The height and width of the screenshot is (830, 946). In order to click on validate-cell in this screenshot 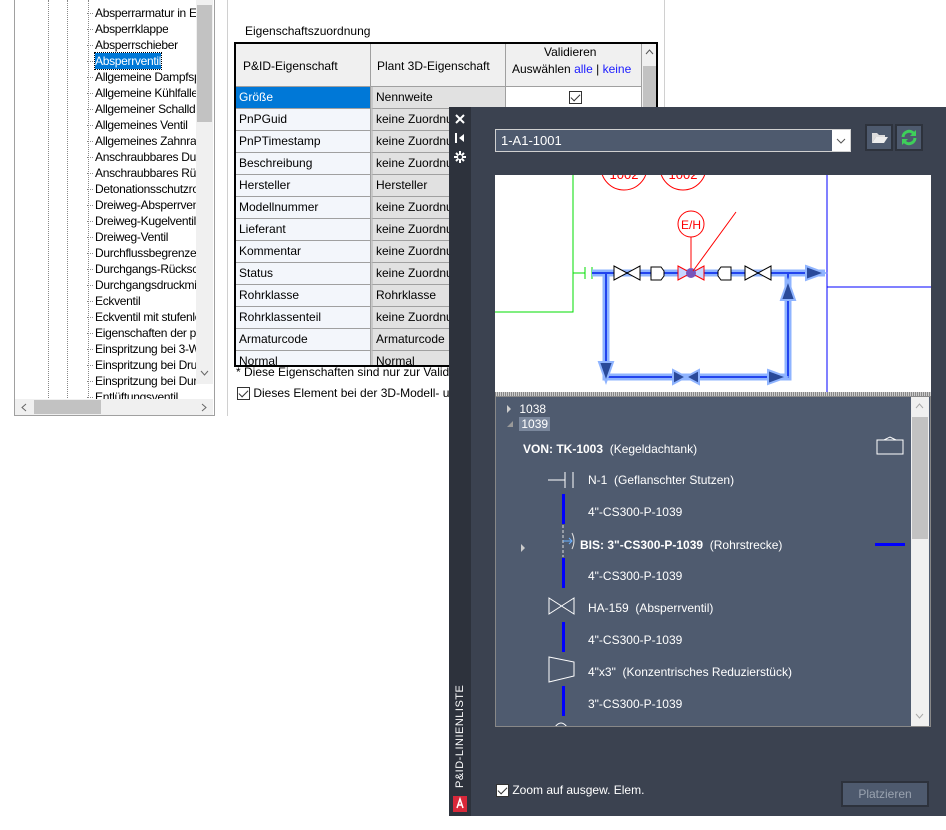, I will do `click(574, 98)`.